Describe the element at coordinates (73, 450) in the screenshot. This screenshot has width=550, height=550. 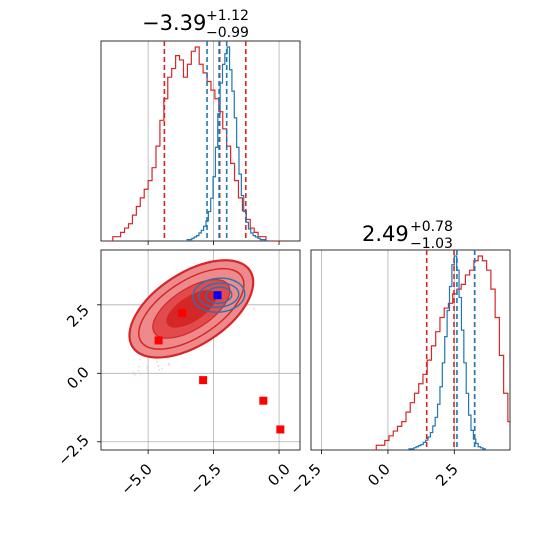
I see `joint-y-tick-label: −2.5` at that location.